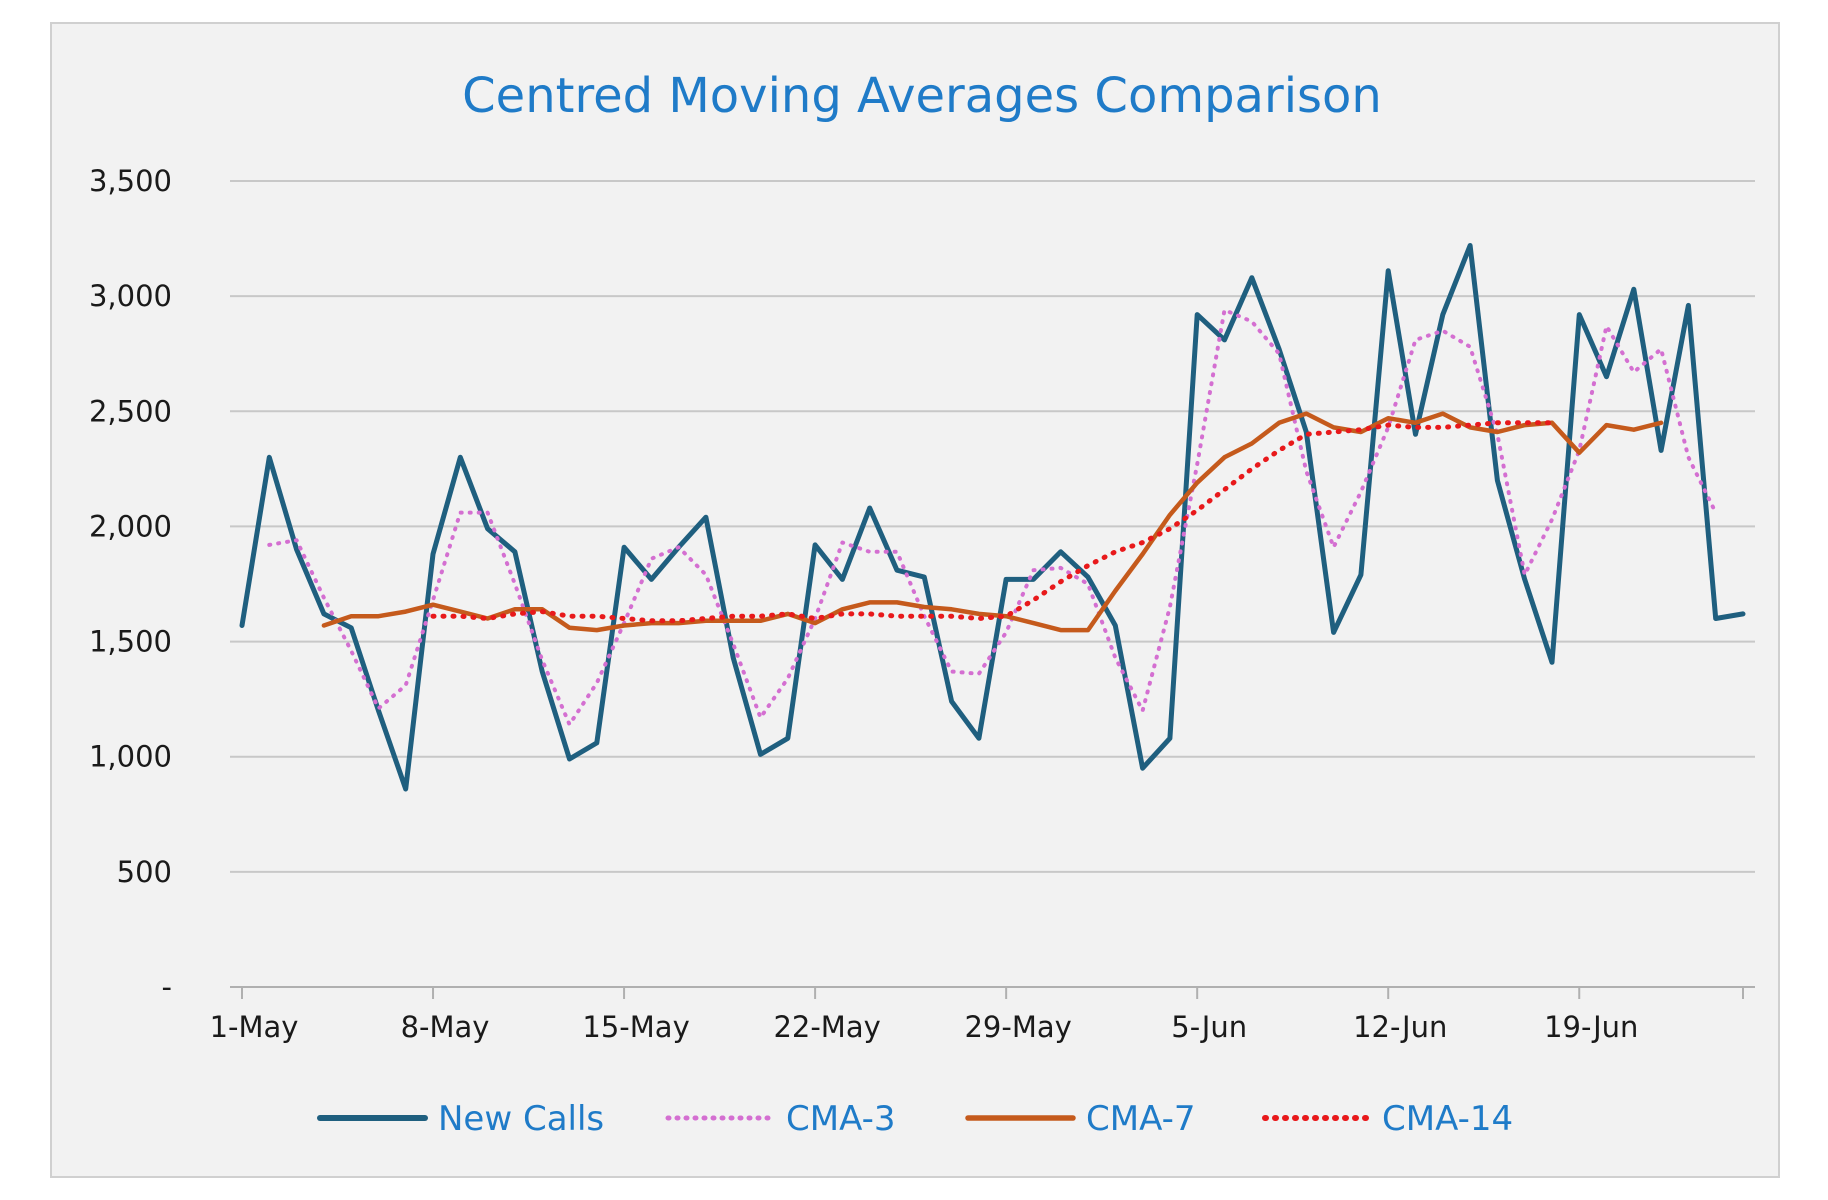  Describe the element at coordinates (144, 872) in the screenshot. I see `y-tick-label: 500` at that location.